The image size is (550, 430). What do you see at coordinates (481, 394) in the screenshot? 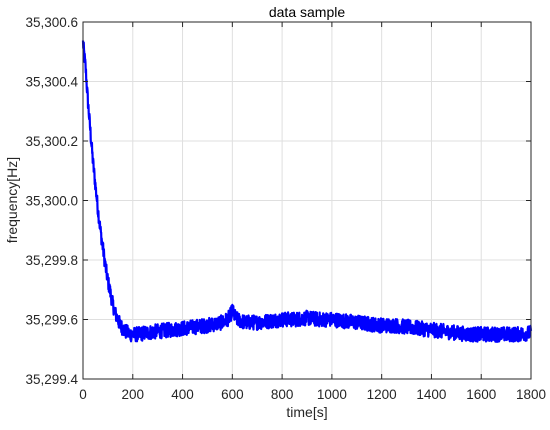
I see `x-tick-label: 1600` at bounding box center [481, 394].